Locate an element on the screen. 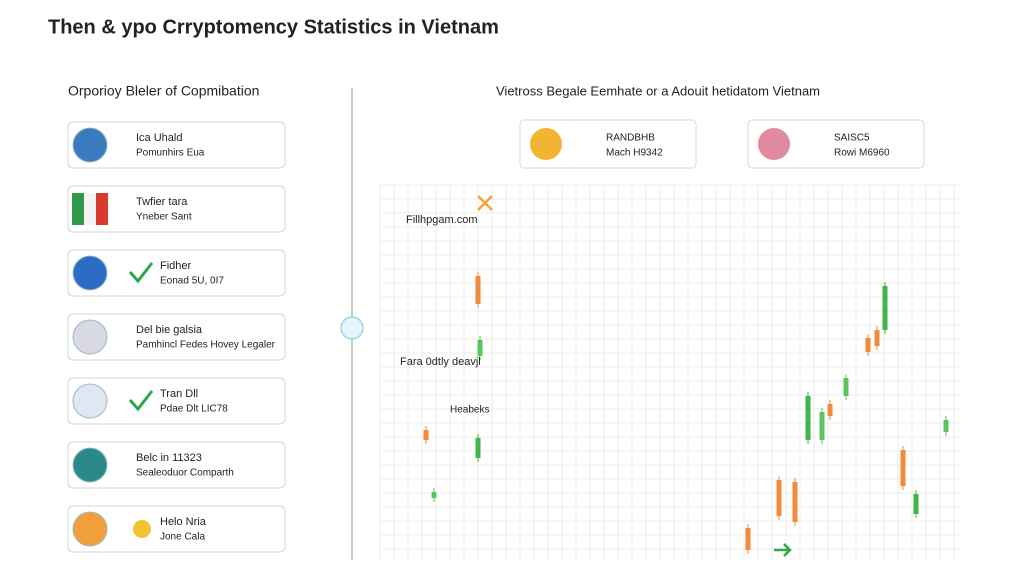 The height and width of the screenshot is (576, 1024). stat-line: Mach H9342 is located at coordinates (634, 153).